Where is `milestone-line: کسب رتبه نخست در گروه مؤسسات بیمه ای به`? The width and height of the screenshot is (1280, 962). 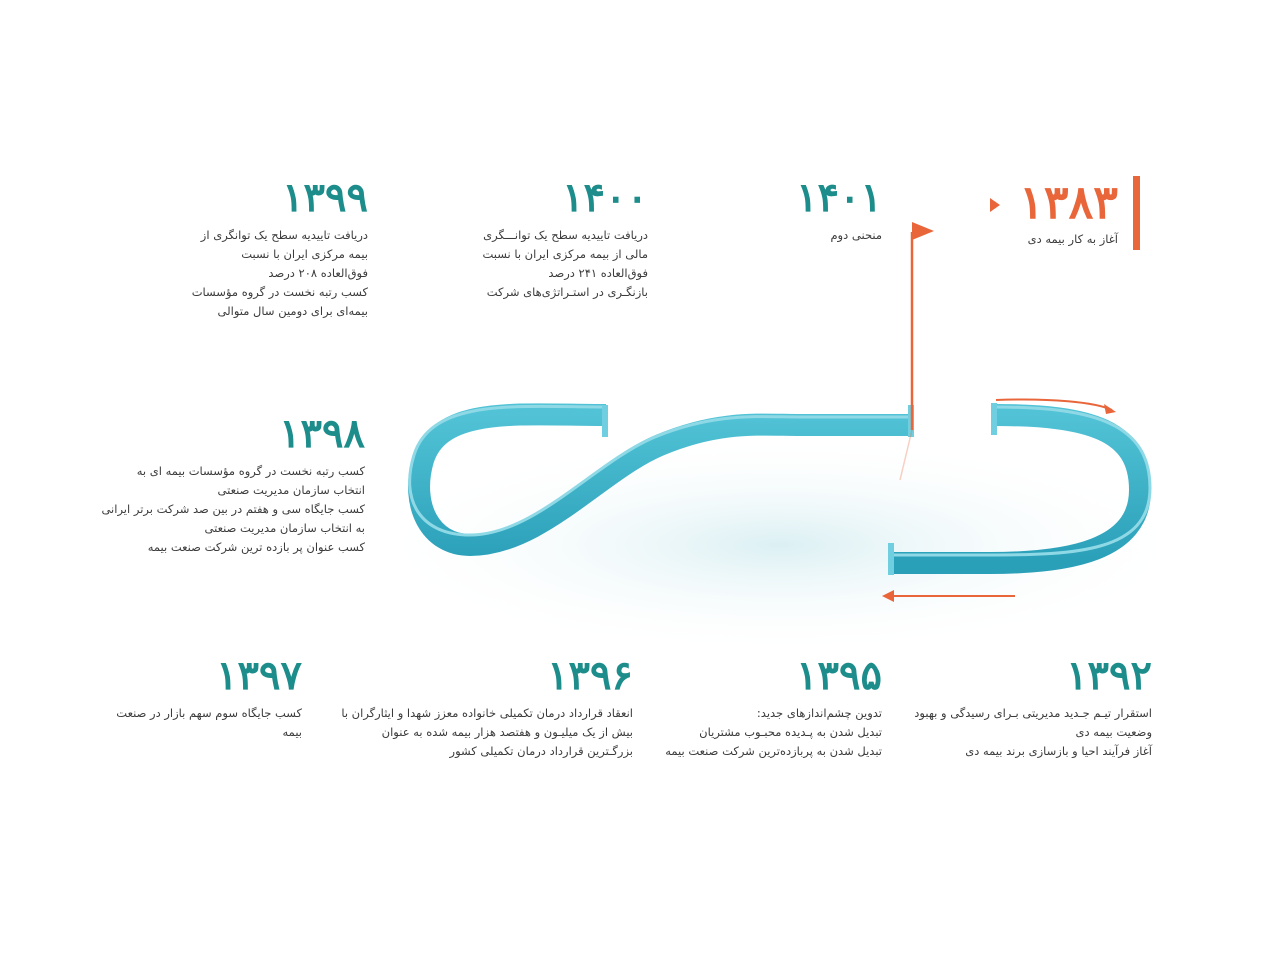 milestone-line: کسب رتبه نخست در گروه مؤسسات بیمه ای به is located at coordinates (250, 471).